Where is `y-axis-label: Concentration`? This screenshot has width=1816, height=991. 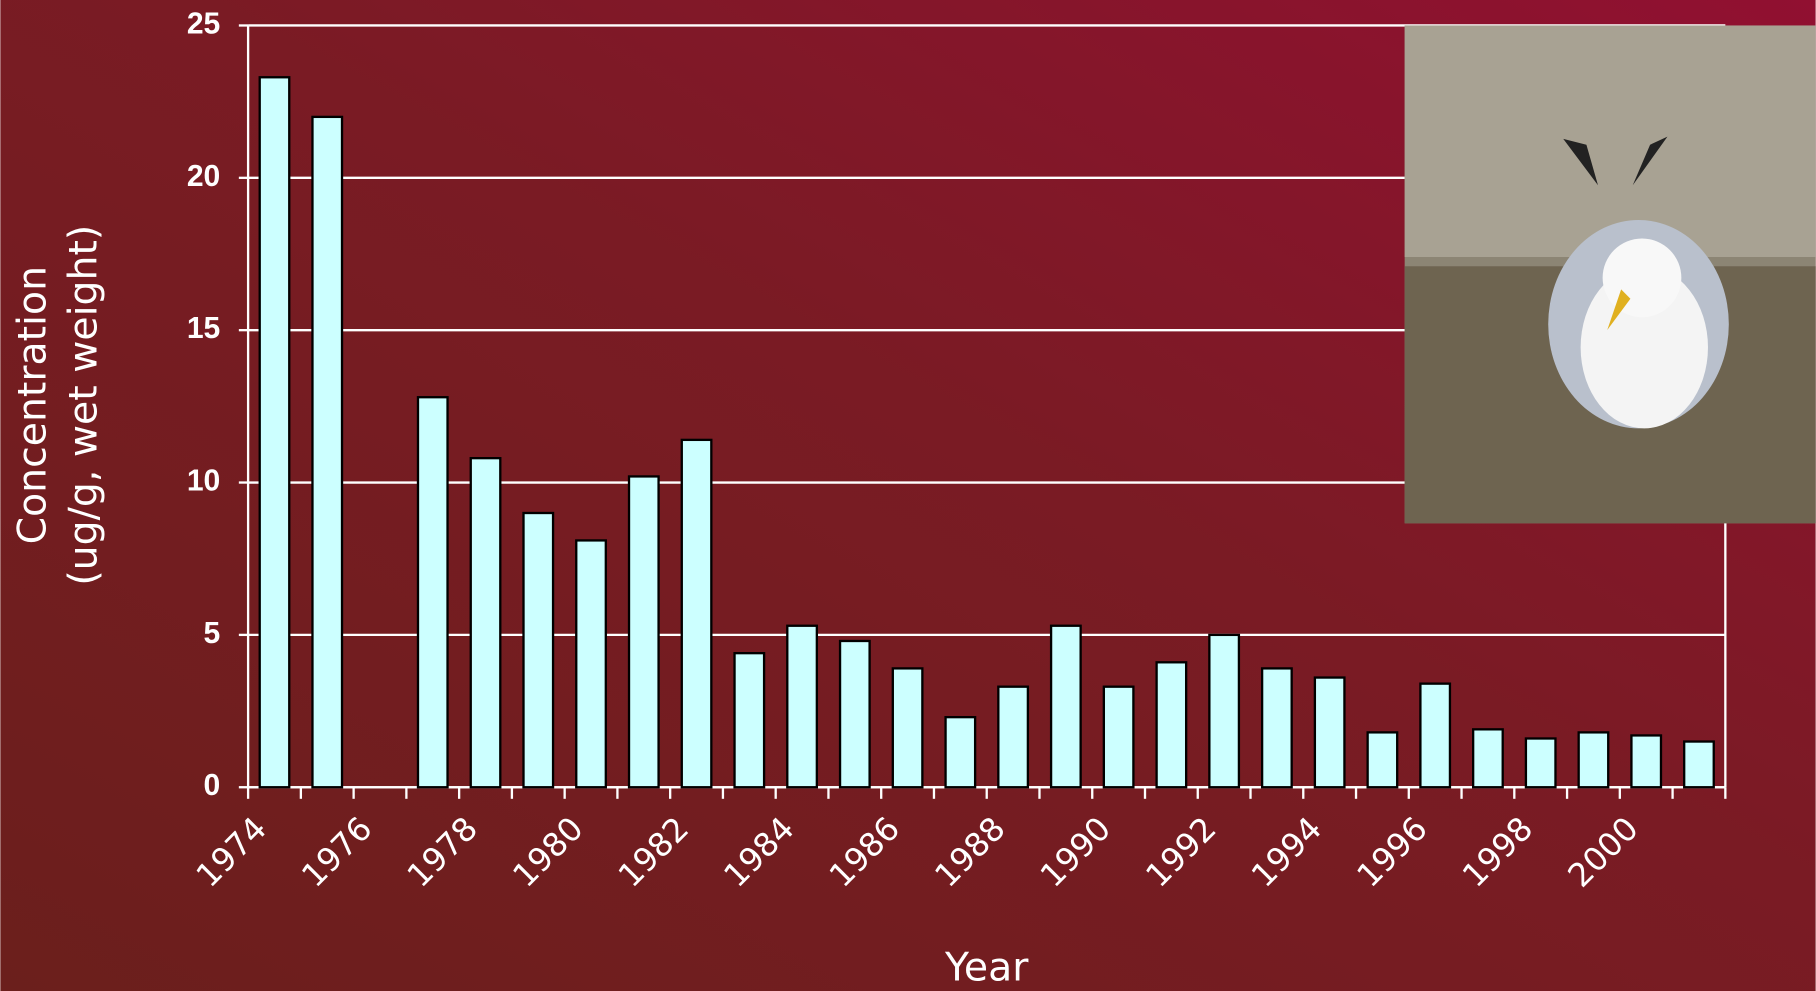 y-axis-label: Concentration is located at coordinates (33, 405).